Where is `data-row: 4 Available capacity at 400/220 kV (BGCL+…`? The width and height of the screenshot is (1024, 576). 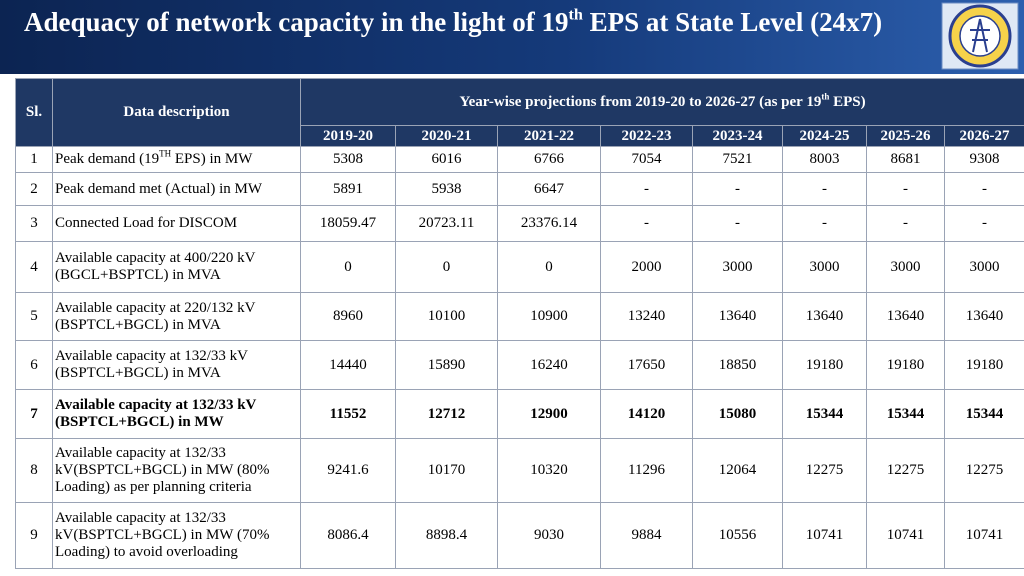
data-row: 4 Available capacity at 400/220 kV (BGCL+… is located at coordinates (519, 267).